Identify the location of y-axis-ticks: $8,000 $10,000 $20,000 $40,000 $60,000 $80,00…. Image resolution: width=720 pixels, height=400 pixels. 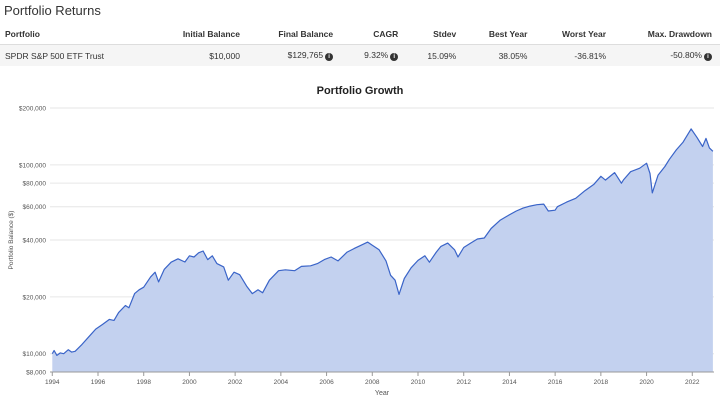
(33, 241).